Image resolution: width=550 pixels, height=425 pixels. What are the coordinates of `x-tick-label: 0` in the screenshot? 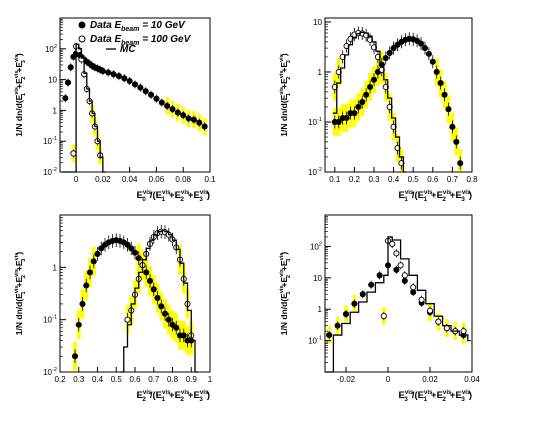 It's located at (388, 379).